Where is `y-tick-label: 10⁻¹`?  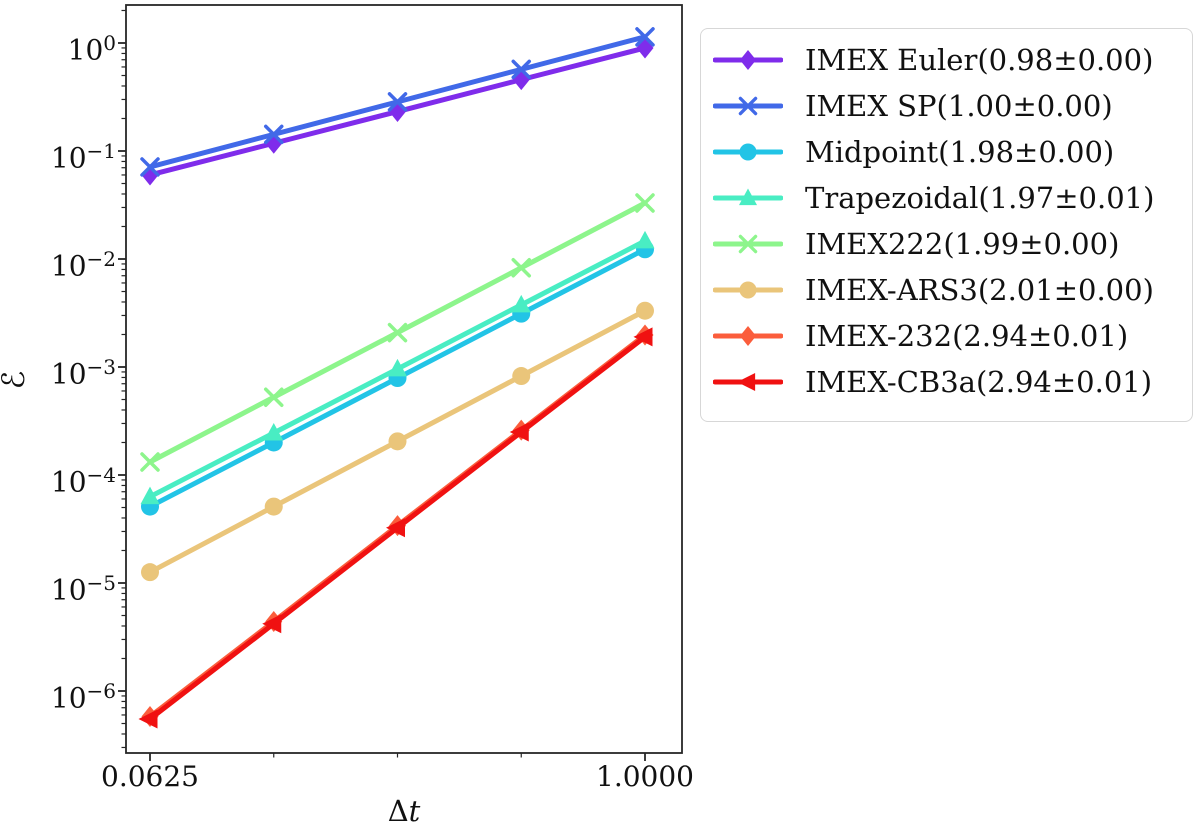
y-tick-label: 10⁻¹ is located at coordinates (83, 157).